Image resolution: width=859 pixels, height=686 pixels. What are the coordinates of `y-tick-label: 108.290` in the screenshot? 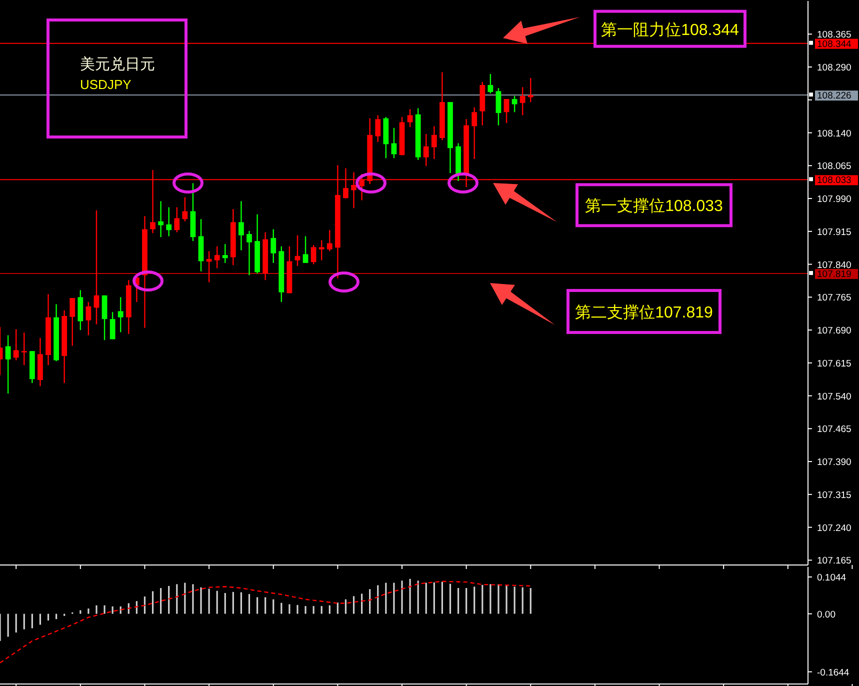 It's located at (834, 68).